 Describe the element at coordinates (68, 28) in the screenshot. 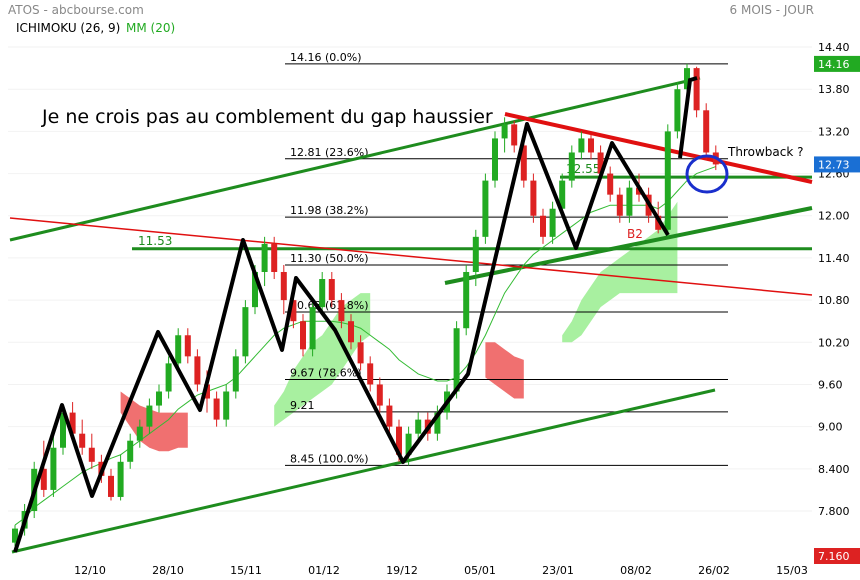

I see `ichimoku-label: ICHIMOKU (26, 9)` at that location.